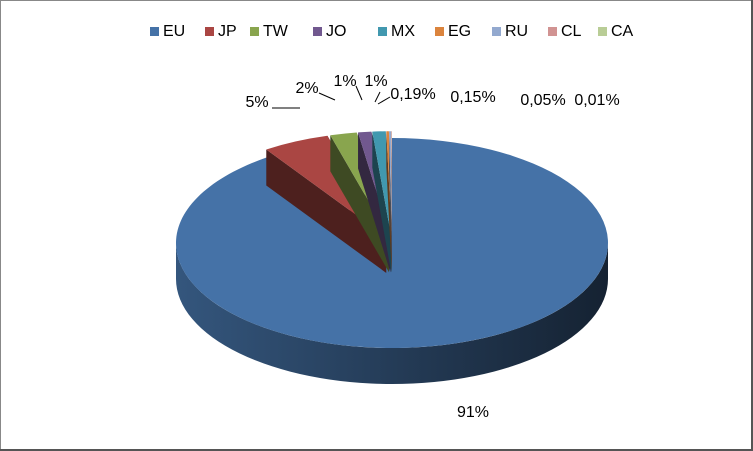 The image size is (753, 451). Describe the element at coordinates (622, 31) in the screenshot. I see `legend-label: CA` at that location.